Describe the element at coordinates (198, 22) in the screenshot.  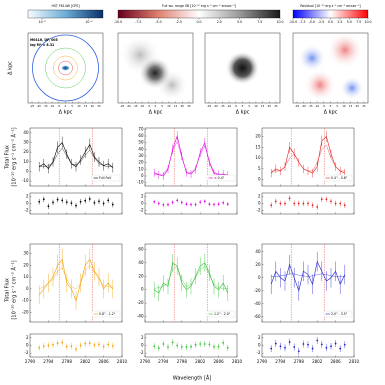
I see `colorbar-tick-label: 0.0` at that location.